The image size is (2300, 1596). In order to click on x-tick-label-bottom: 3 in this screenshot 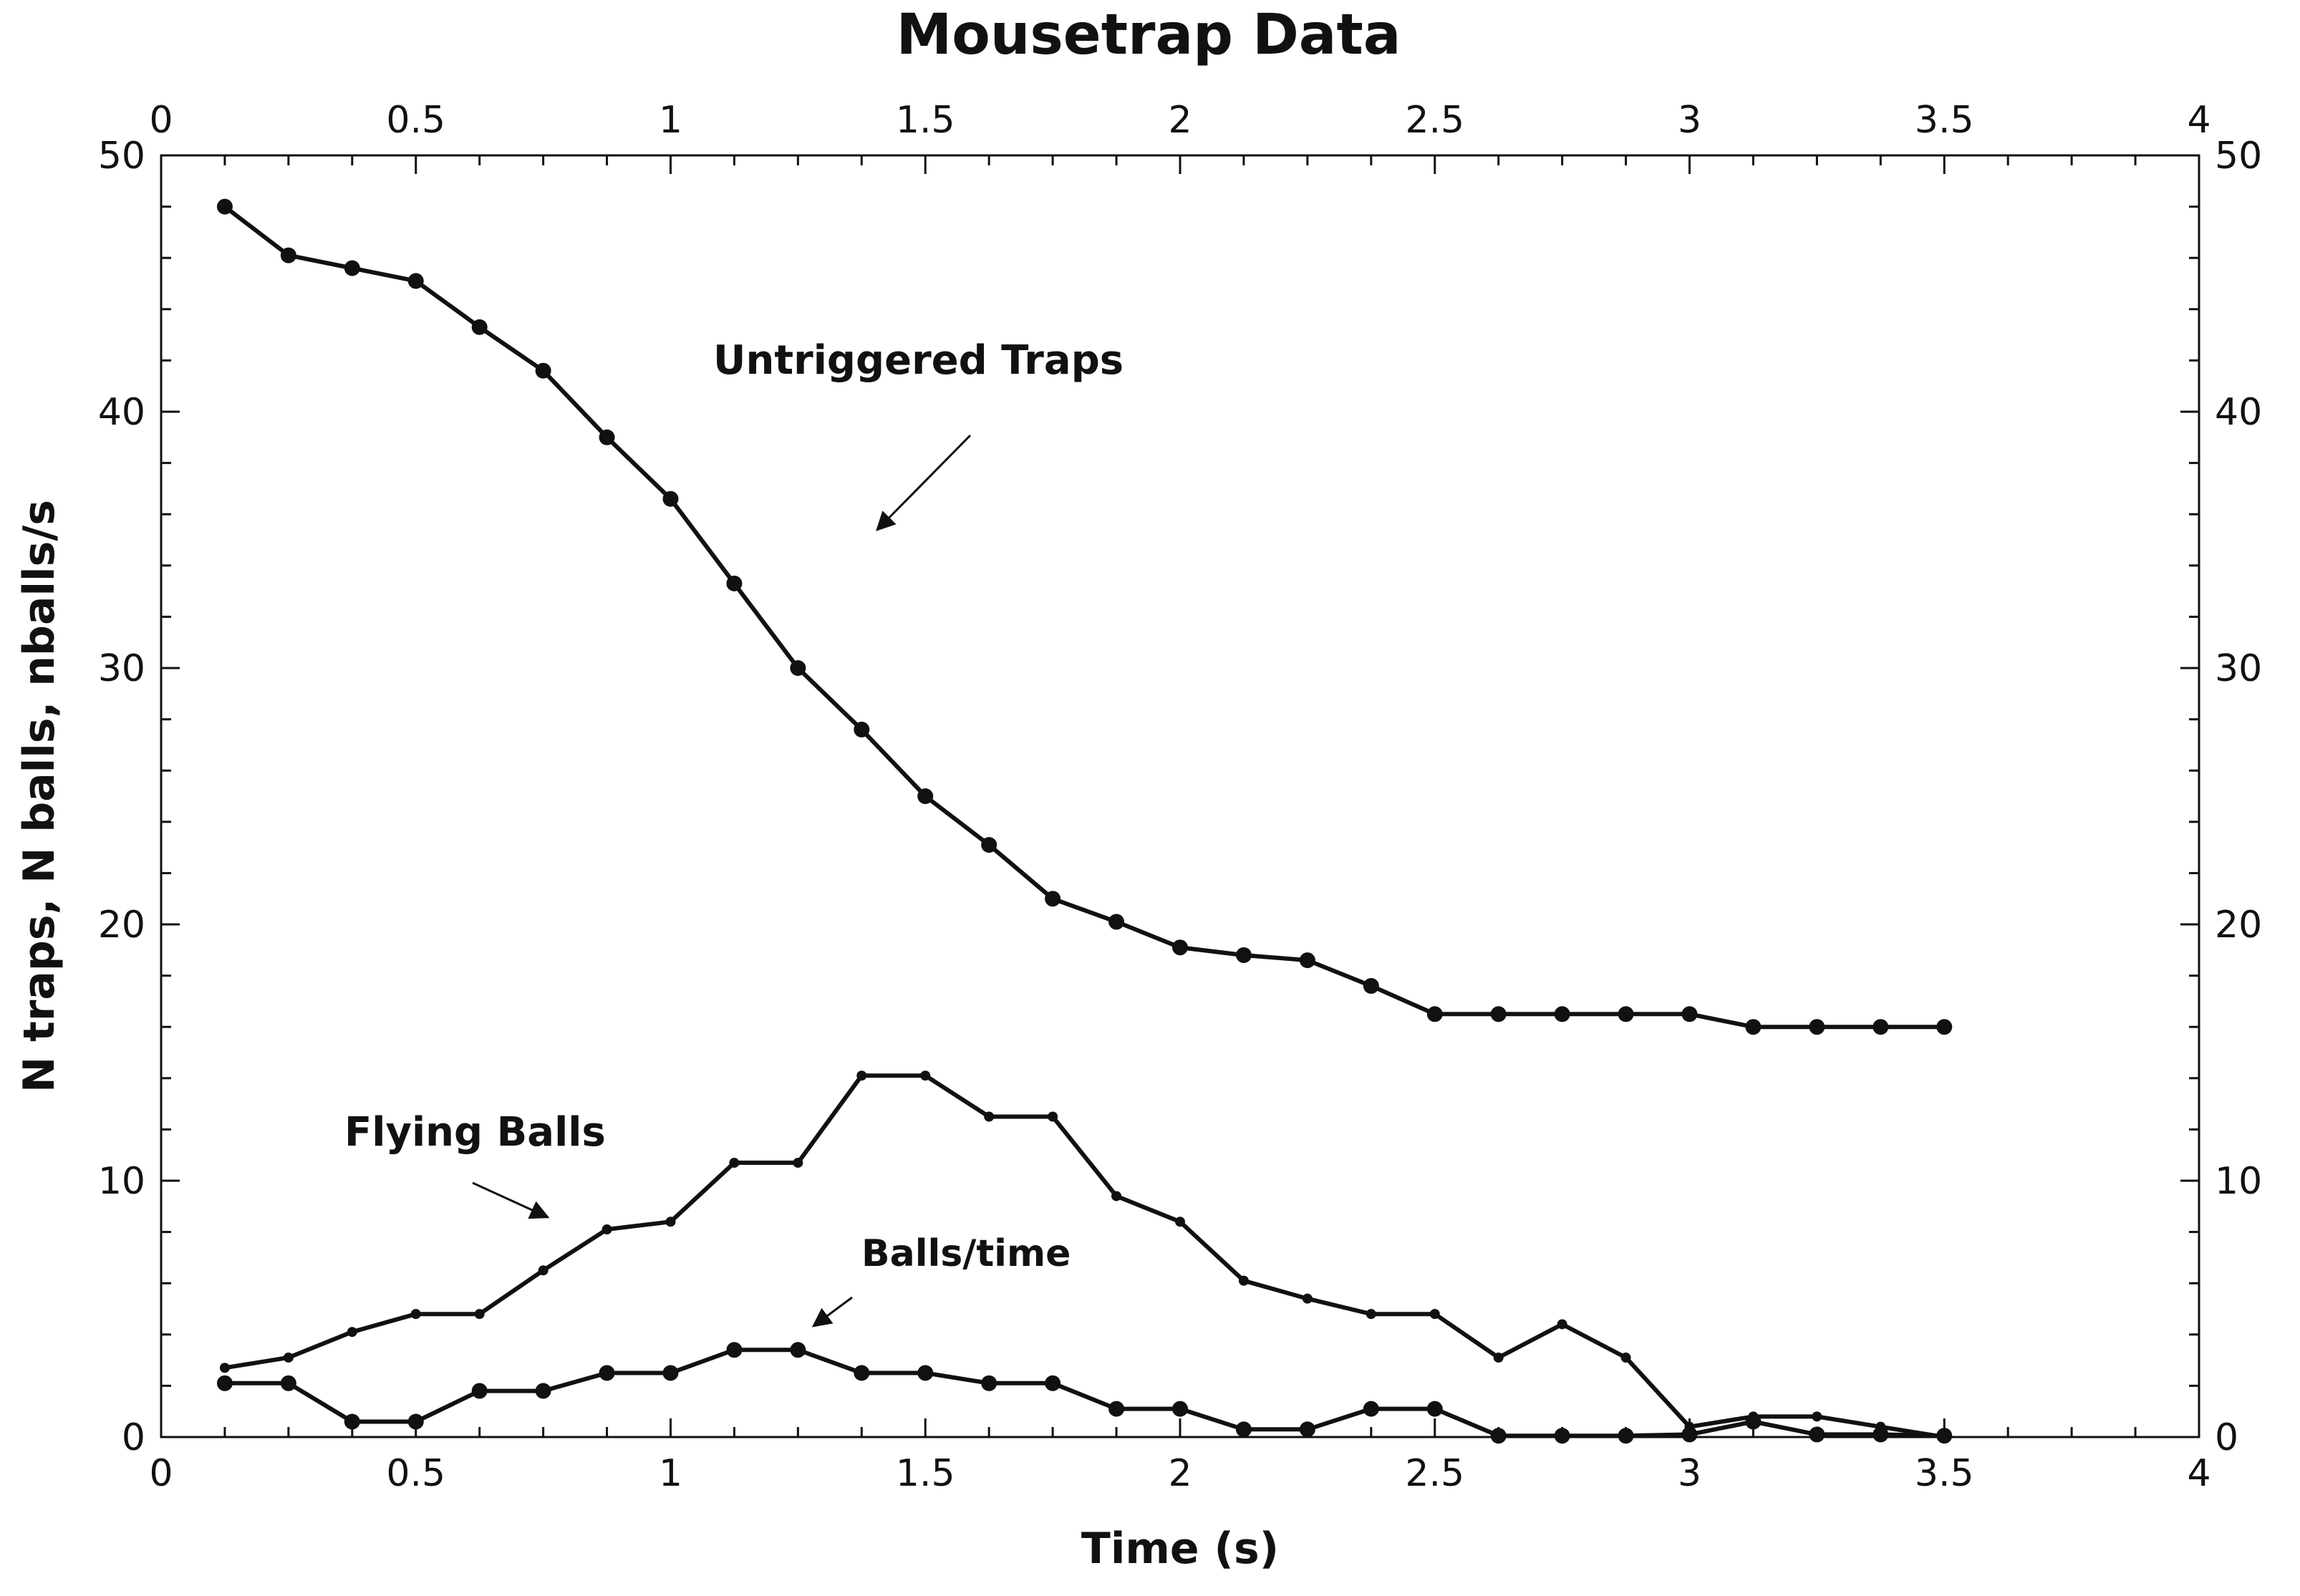, I will do `click(1689, 1474)`.